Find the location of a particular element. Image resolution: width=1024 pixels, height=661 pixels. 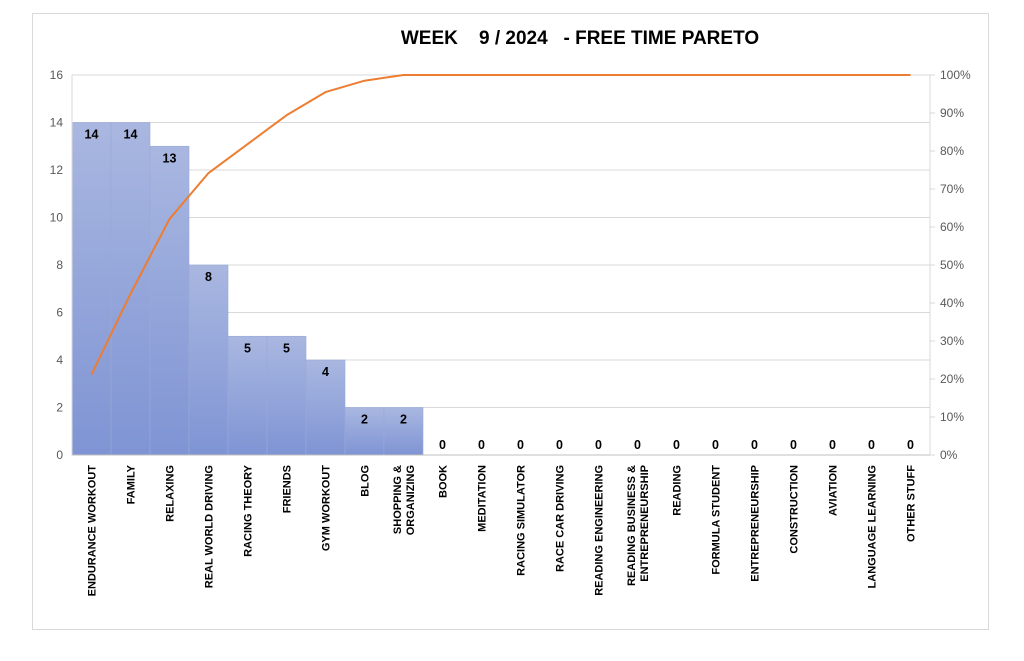

category-label: ORGANIZING is located at coordinates (411, 500).